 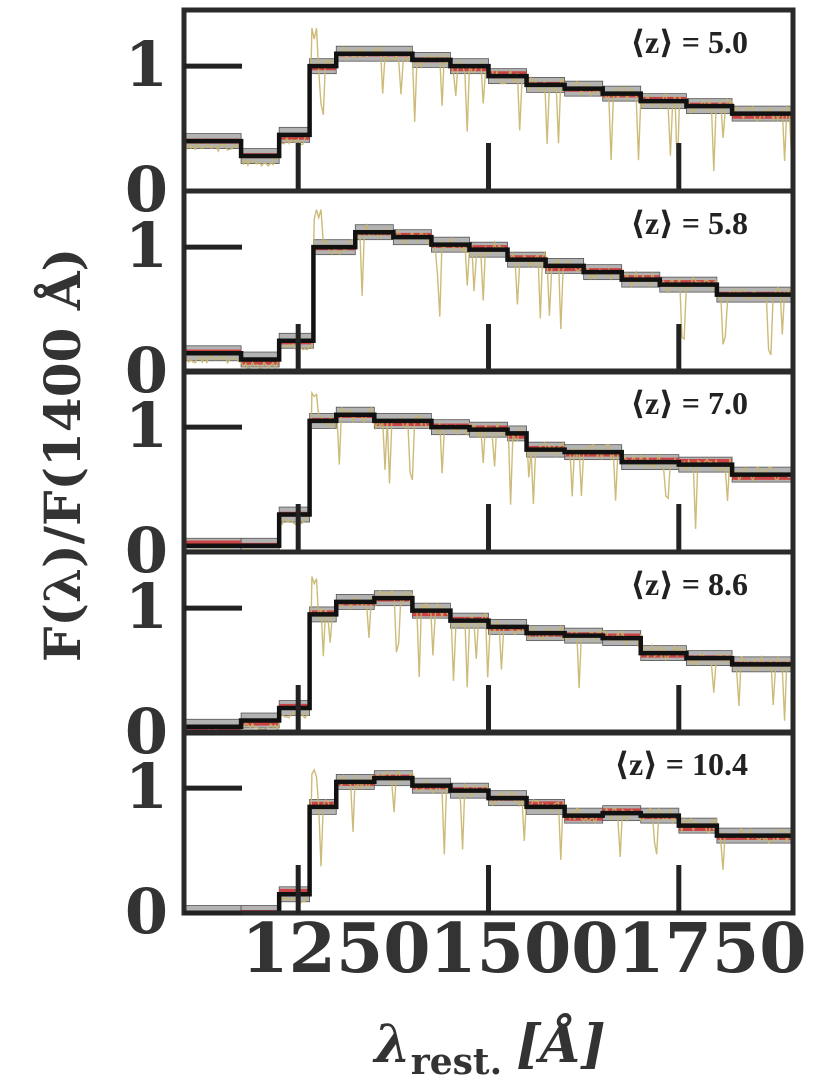 What do you see at coordinates (146, 786) in the screenshot?
I see `y-tick-label-4-1: 1` at bounding box center [146, 786].